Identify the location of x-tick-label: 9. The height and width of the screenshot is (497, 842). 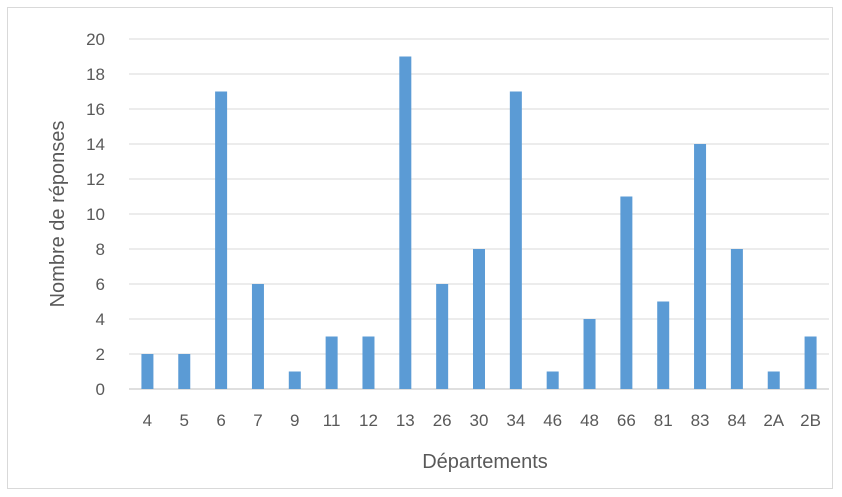
(294, 420).